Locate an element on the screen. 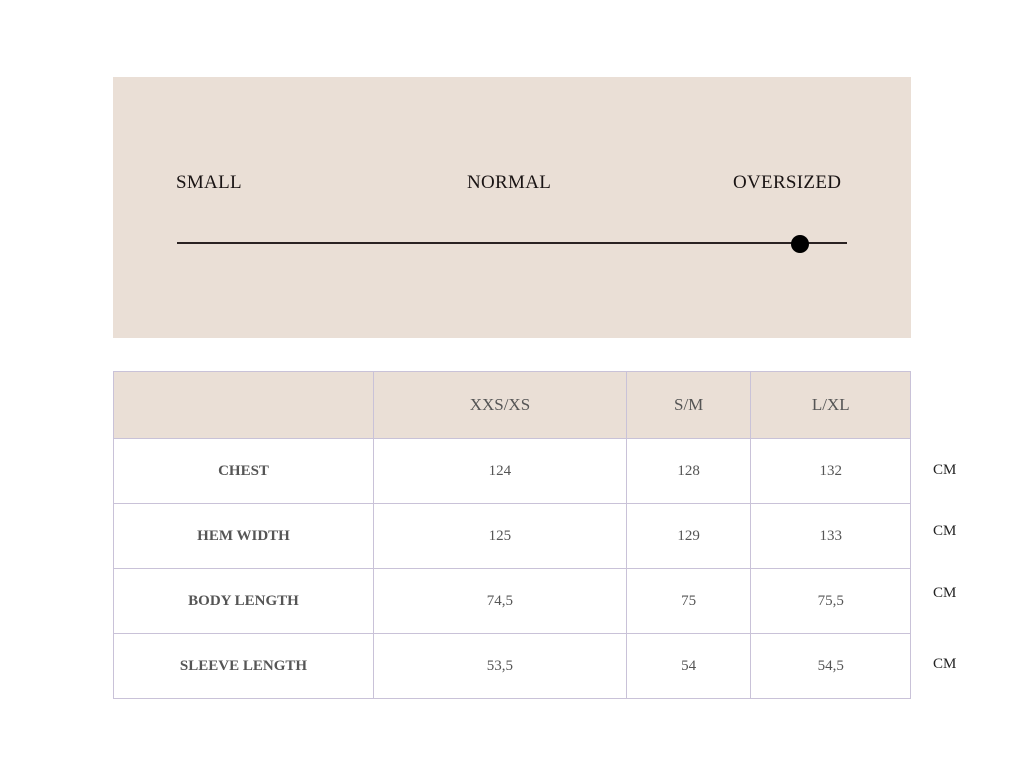 The width and height of the screenshot is (1024, 768). cell-value: 129 is located at coordinates (688, 536).